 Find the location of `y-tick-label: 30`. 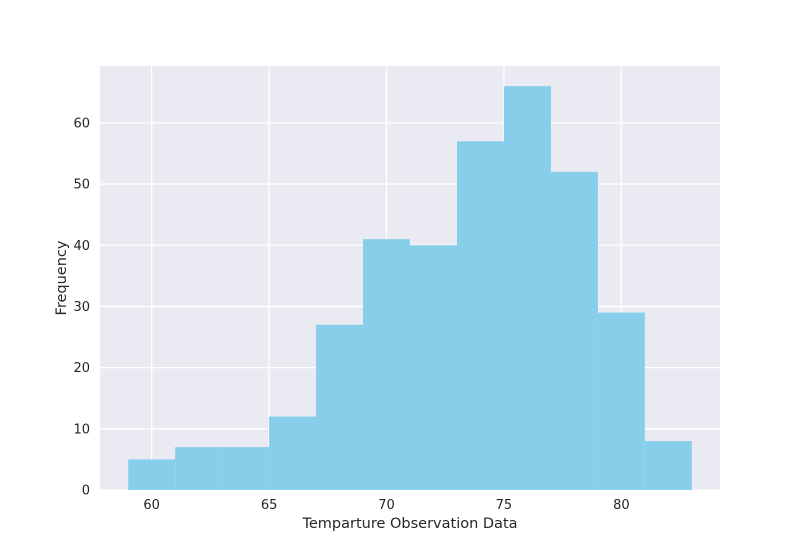

y-tick-label: 30 is located at coordinates (81, 307).